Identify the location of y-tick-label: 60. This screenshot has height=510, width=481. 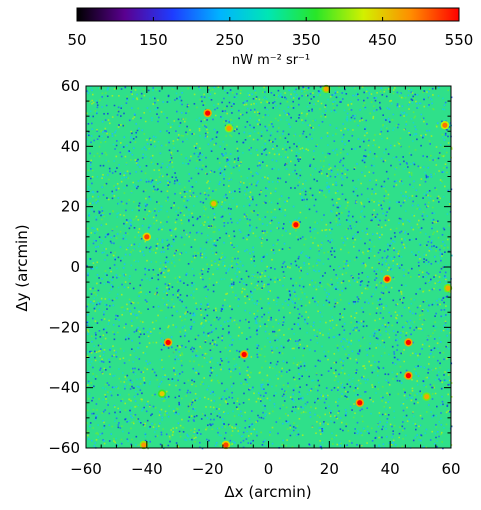
(70, 86).